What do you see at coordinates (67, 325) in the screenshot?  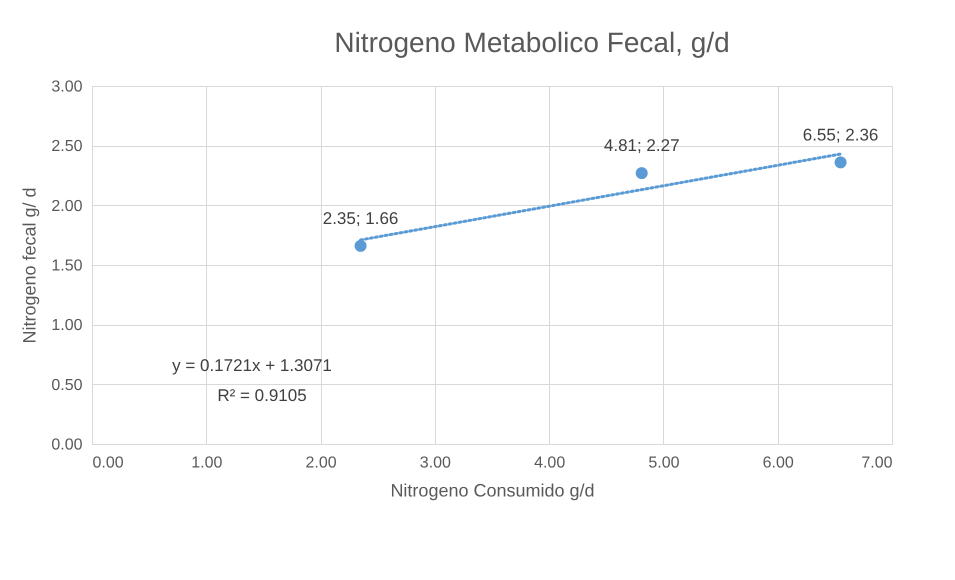 I see `y-tick-label: 1.00` at bounding box center [67, 325].